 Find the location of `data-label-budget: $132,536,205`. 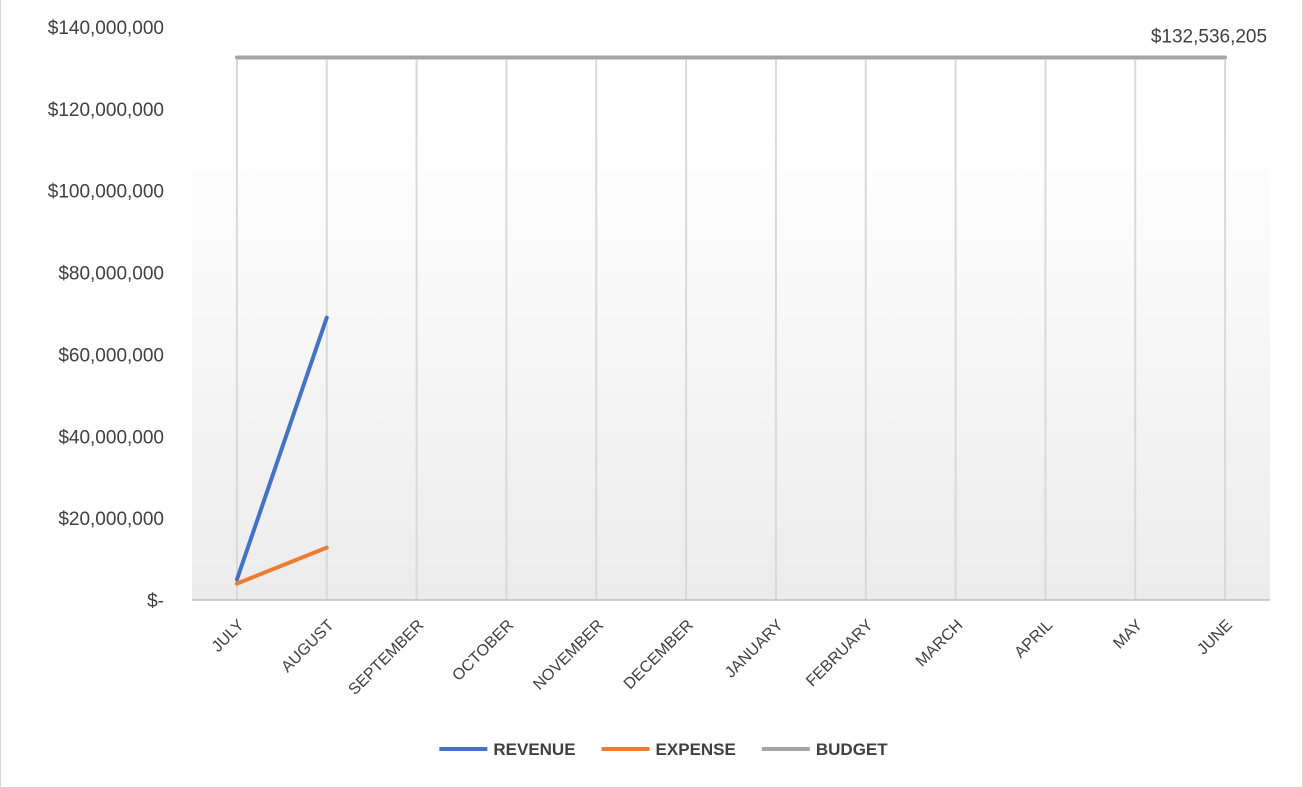

data-label-budget: $132,536,205 is located at coordinates (1209, 37).